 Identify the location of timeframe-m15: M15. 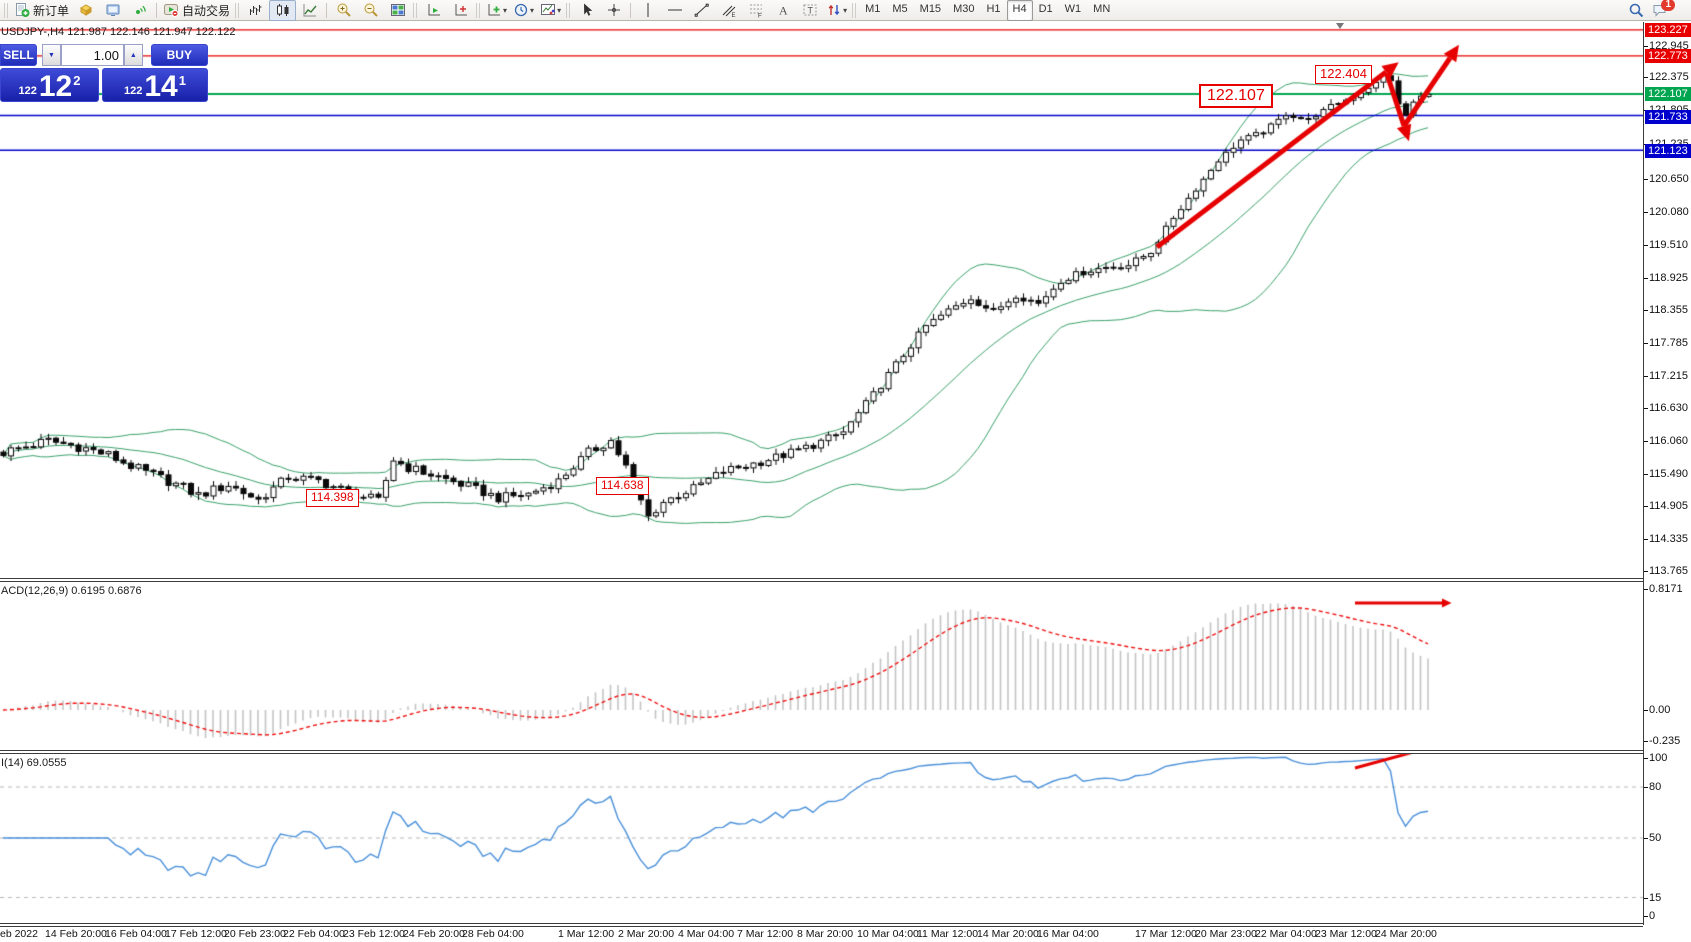
(930, 8).